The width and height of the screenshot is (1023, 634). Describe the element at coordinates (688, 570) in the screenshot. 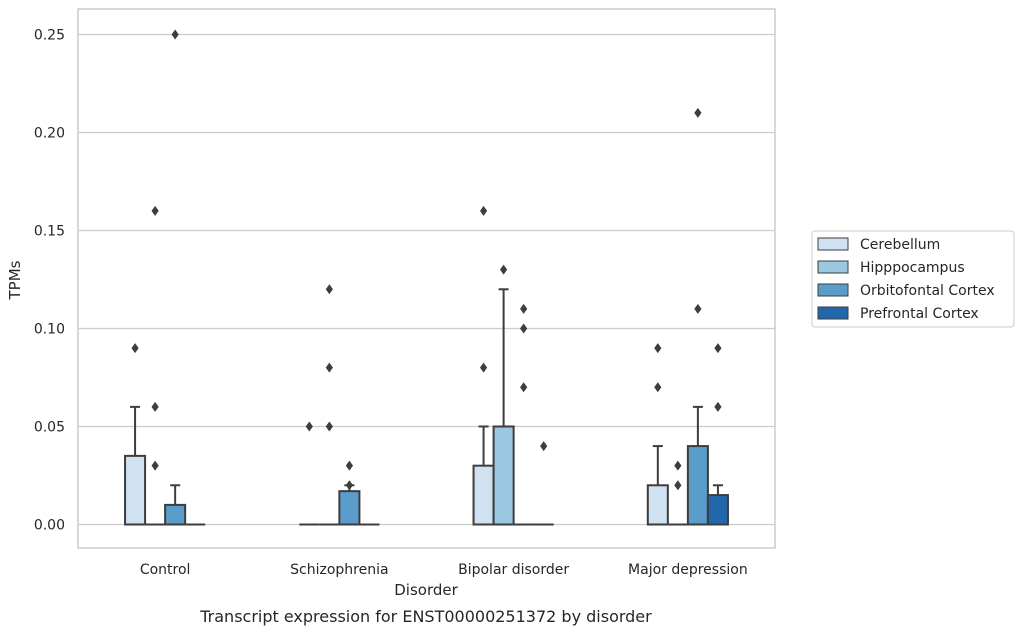

I see `x-tick-label: Major depression` at that location.